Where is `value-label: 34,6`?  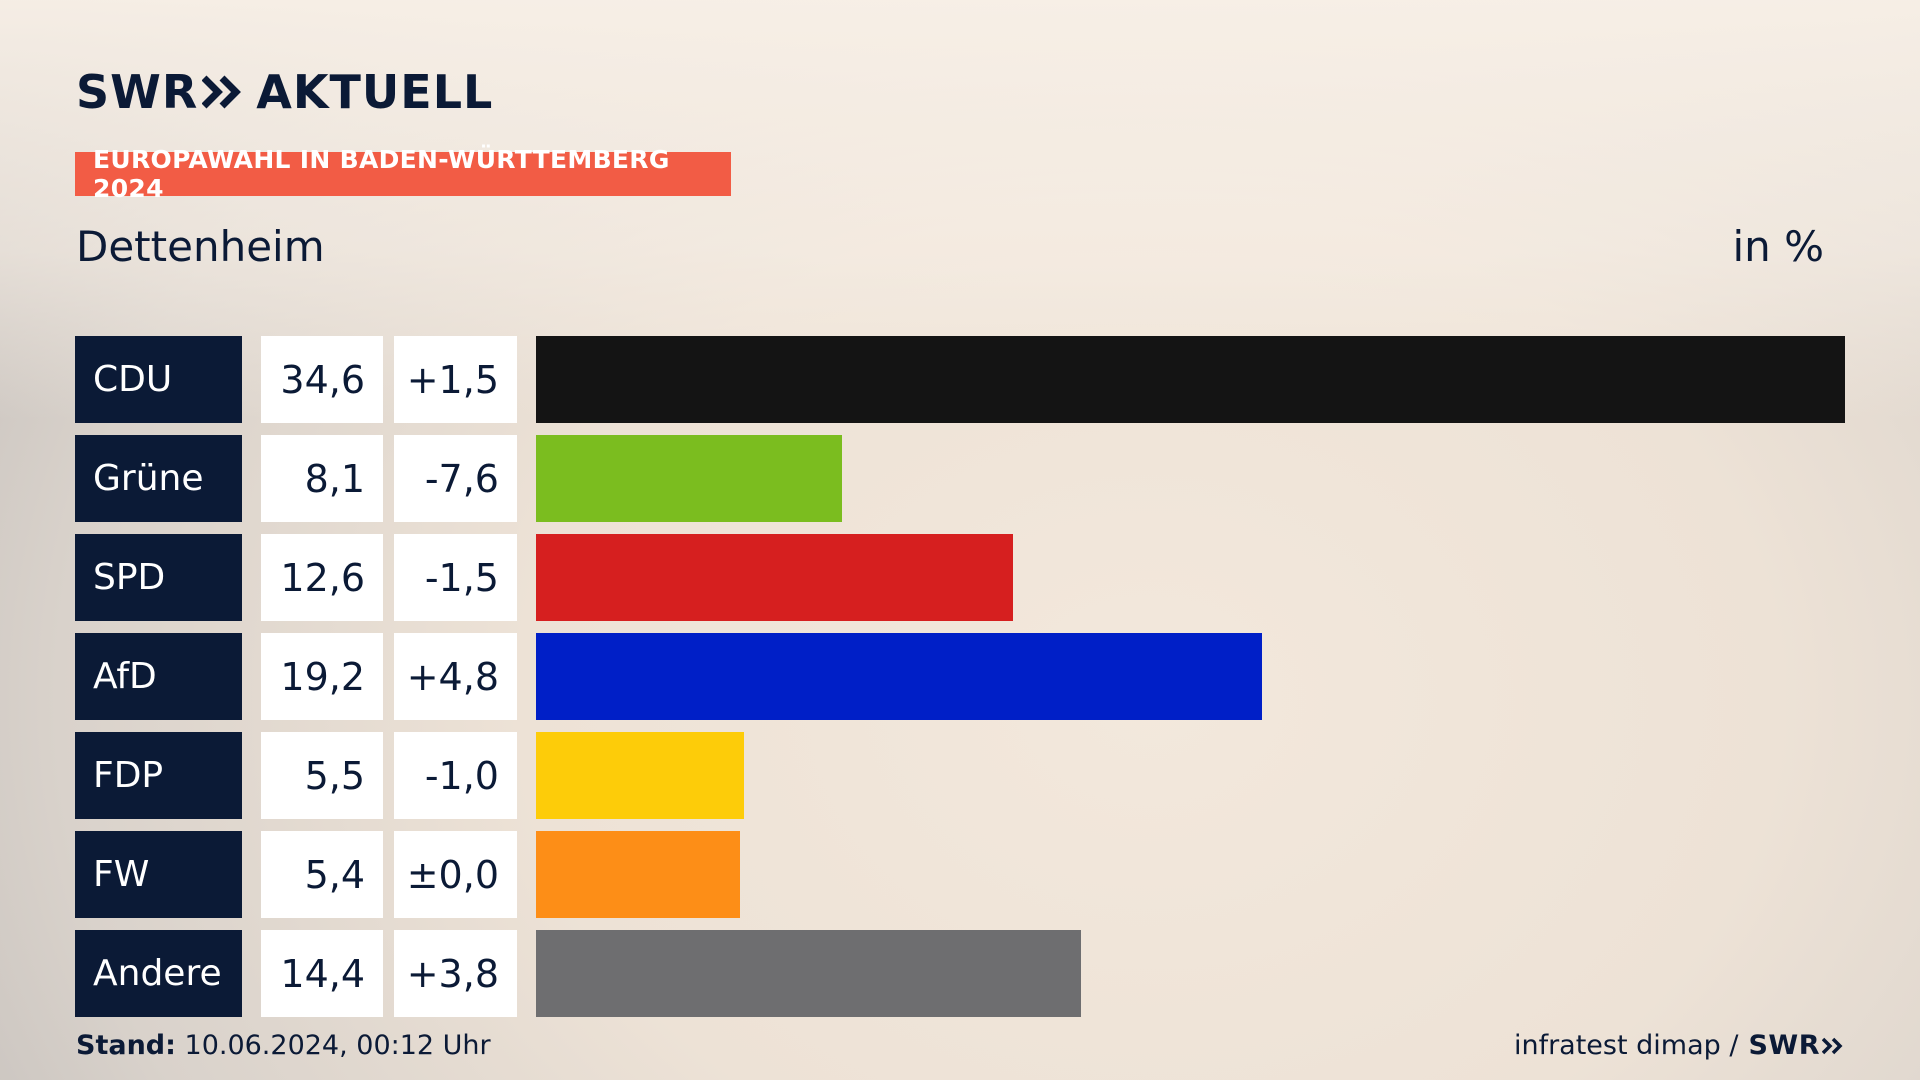 value-label: 34,6 is located at coordinates (322, 379).